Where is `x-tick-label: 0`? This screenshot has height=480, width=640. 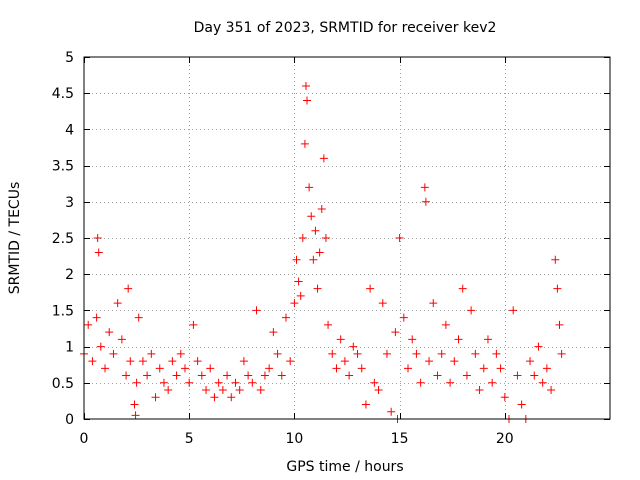
x-tick-label: 0 is located at coordinates (84, 439).